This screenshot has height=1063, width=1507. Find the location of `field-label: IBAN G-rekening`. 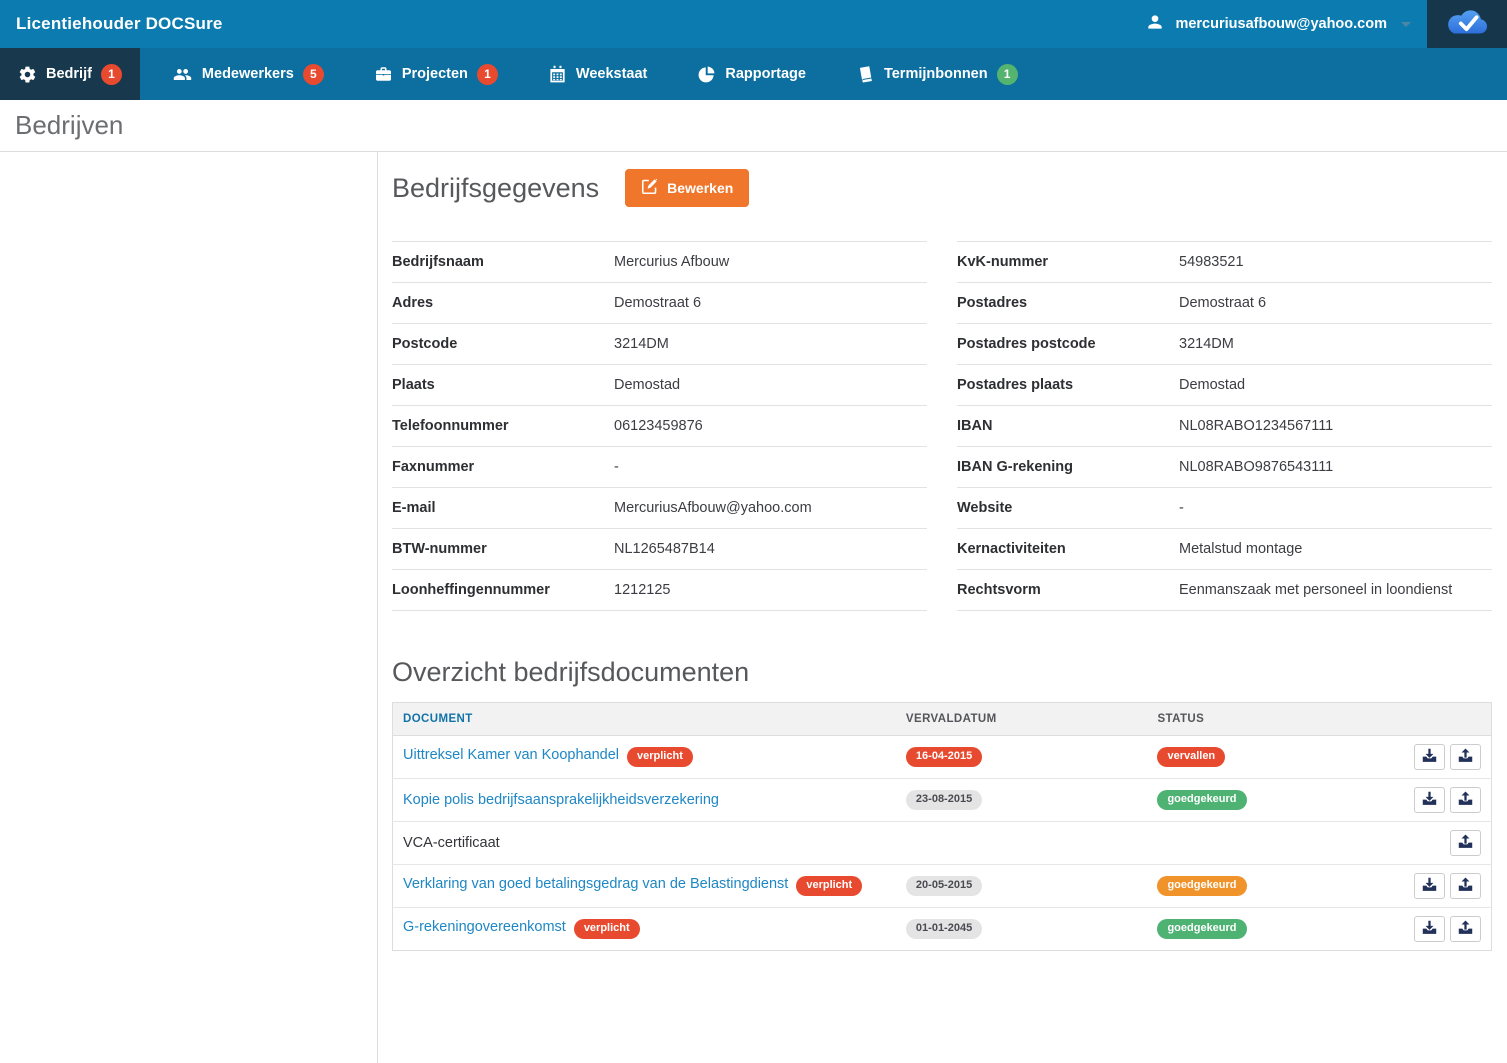

field-label: IBAN G-rekening is located at coordinates (1015, 467).